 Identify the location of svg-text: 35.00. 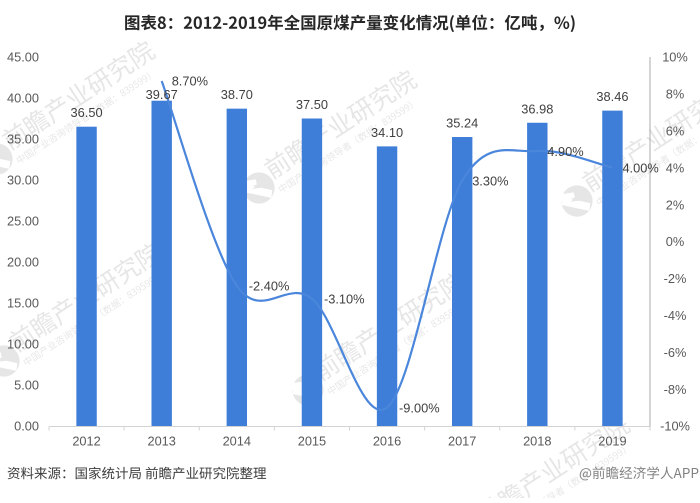
(23, 139).